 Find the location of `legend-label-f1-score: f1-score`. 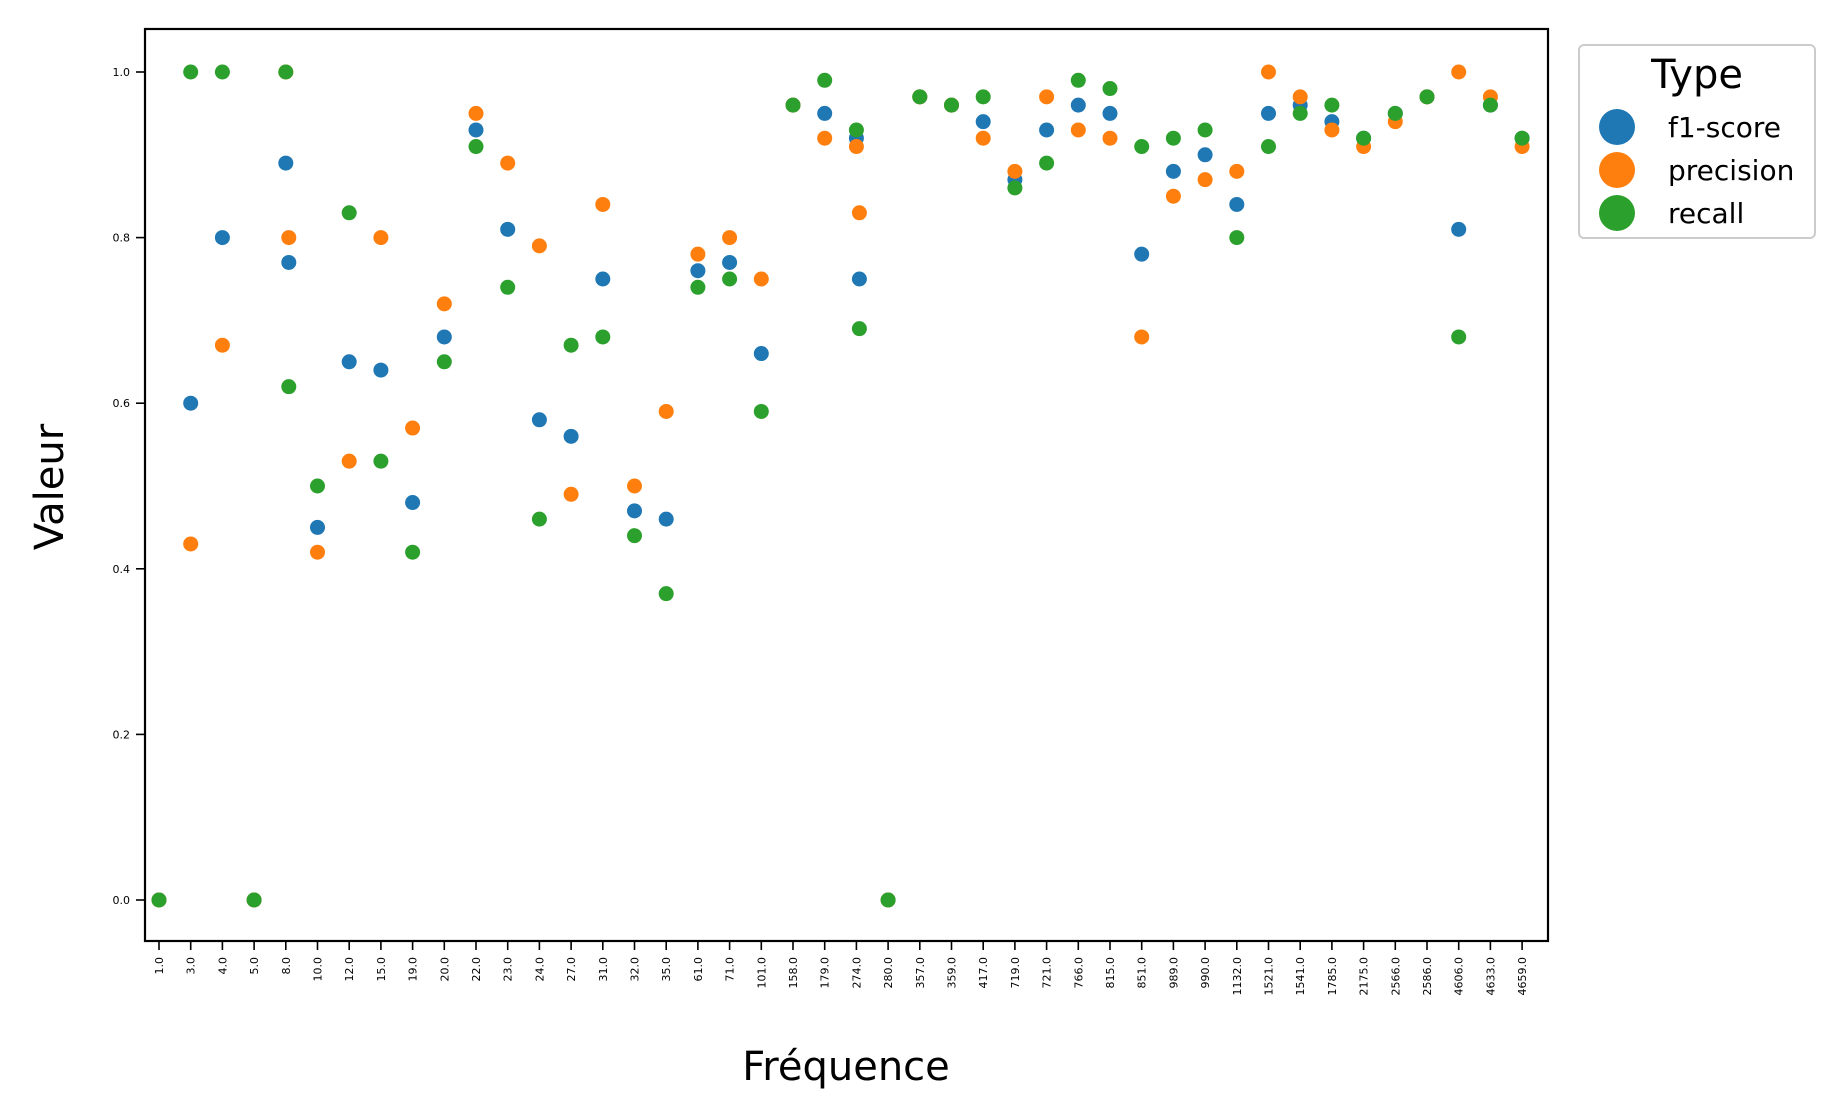

legend-label-f1-score: f1-score is located at coordinates (1724, 127).